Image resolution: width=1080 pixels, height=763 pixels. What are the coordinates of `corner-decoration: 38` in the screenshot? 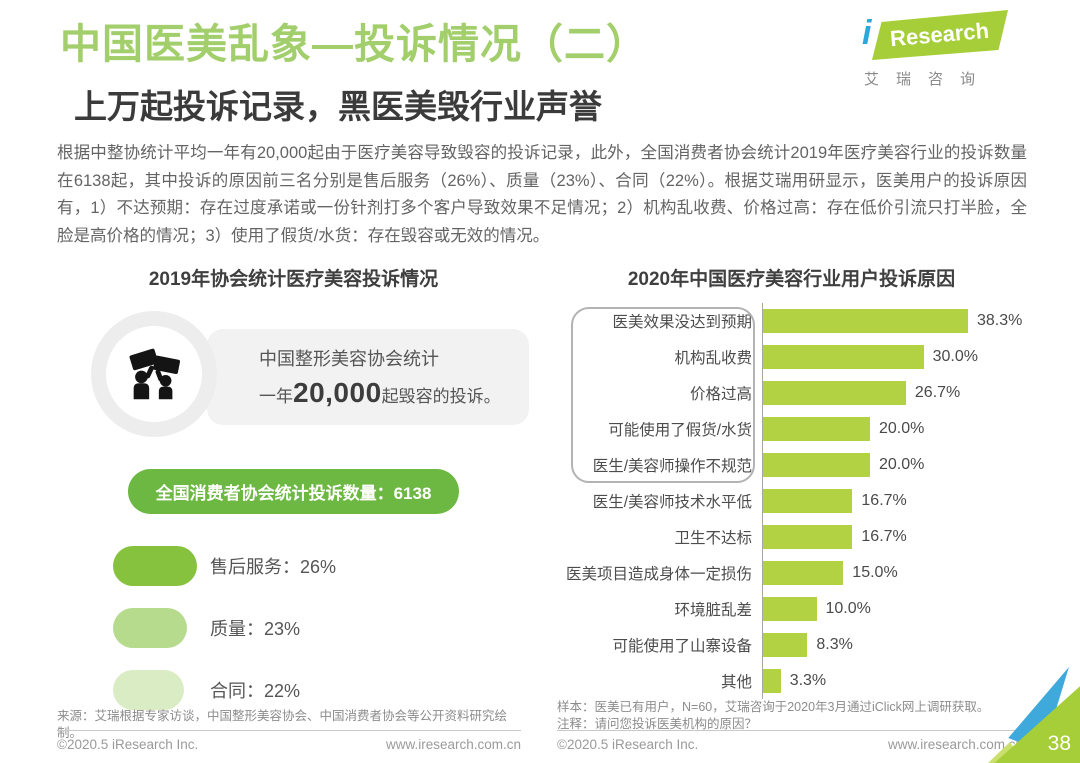 It's located at (1034, 715).